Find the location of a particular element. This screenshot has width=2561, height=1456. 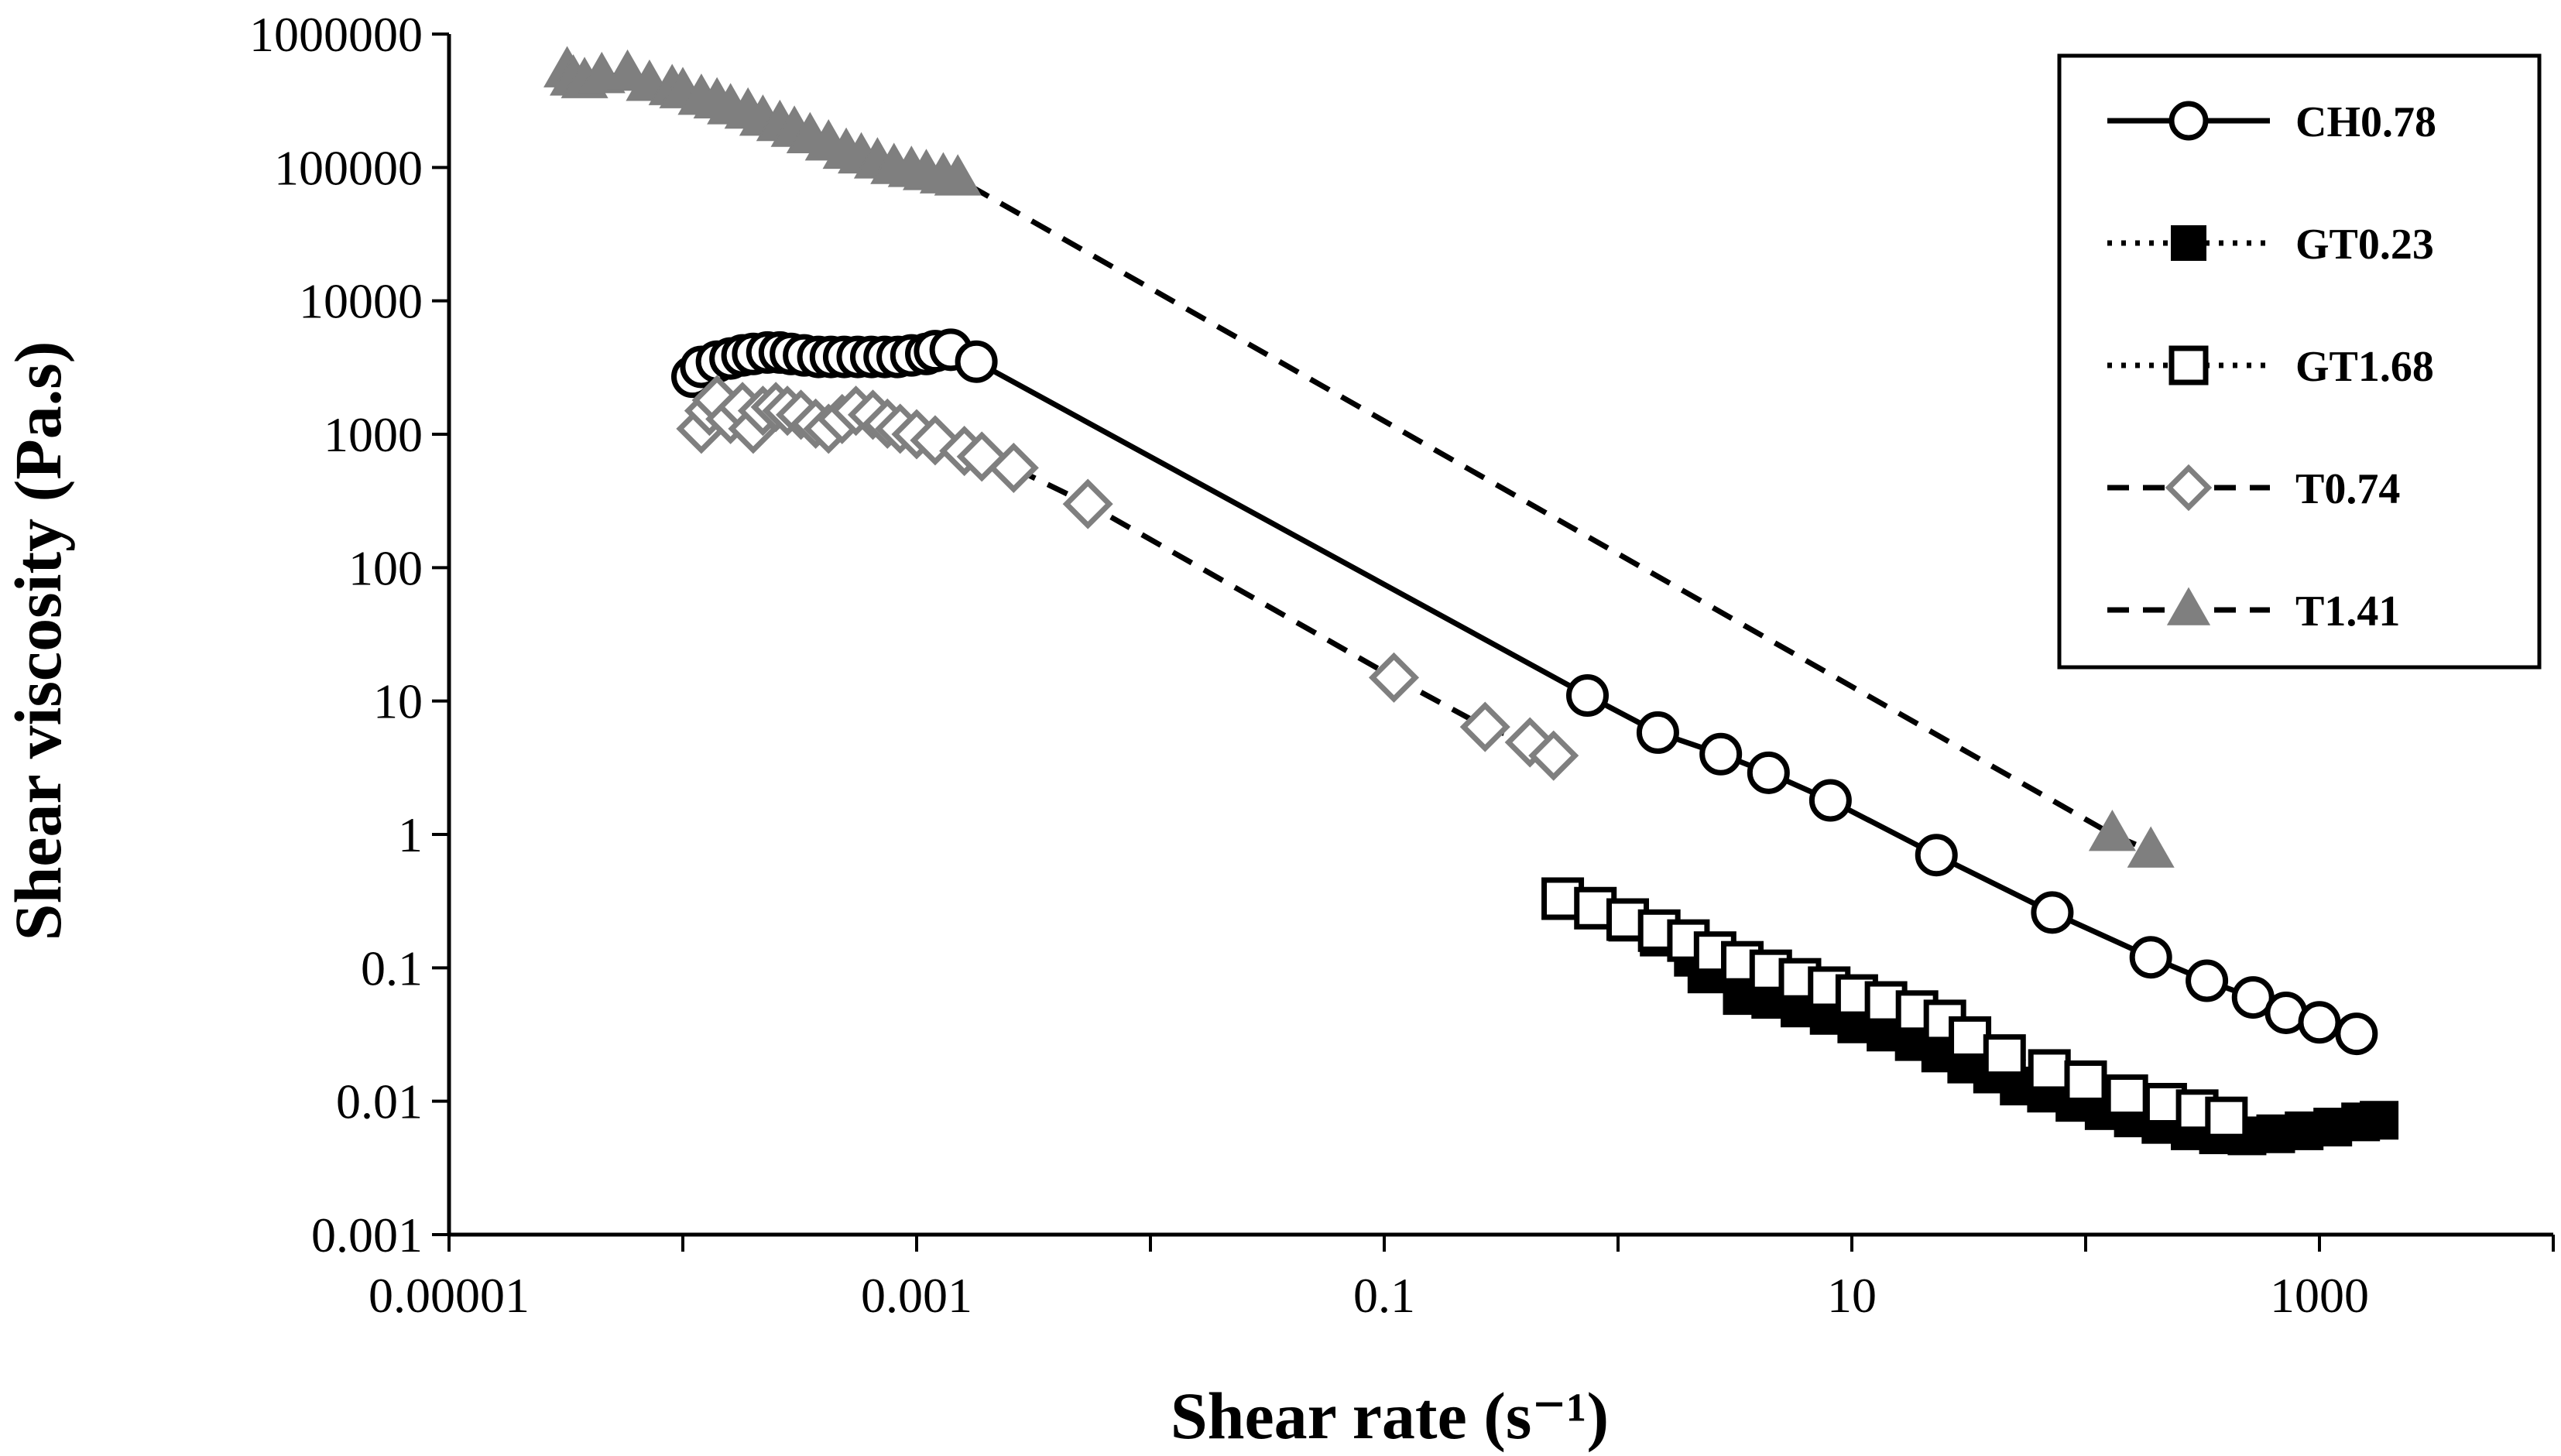

legend-label: T1.41 is located at coordinates (2347, 612).